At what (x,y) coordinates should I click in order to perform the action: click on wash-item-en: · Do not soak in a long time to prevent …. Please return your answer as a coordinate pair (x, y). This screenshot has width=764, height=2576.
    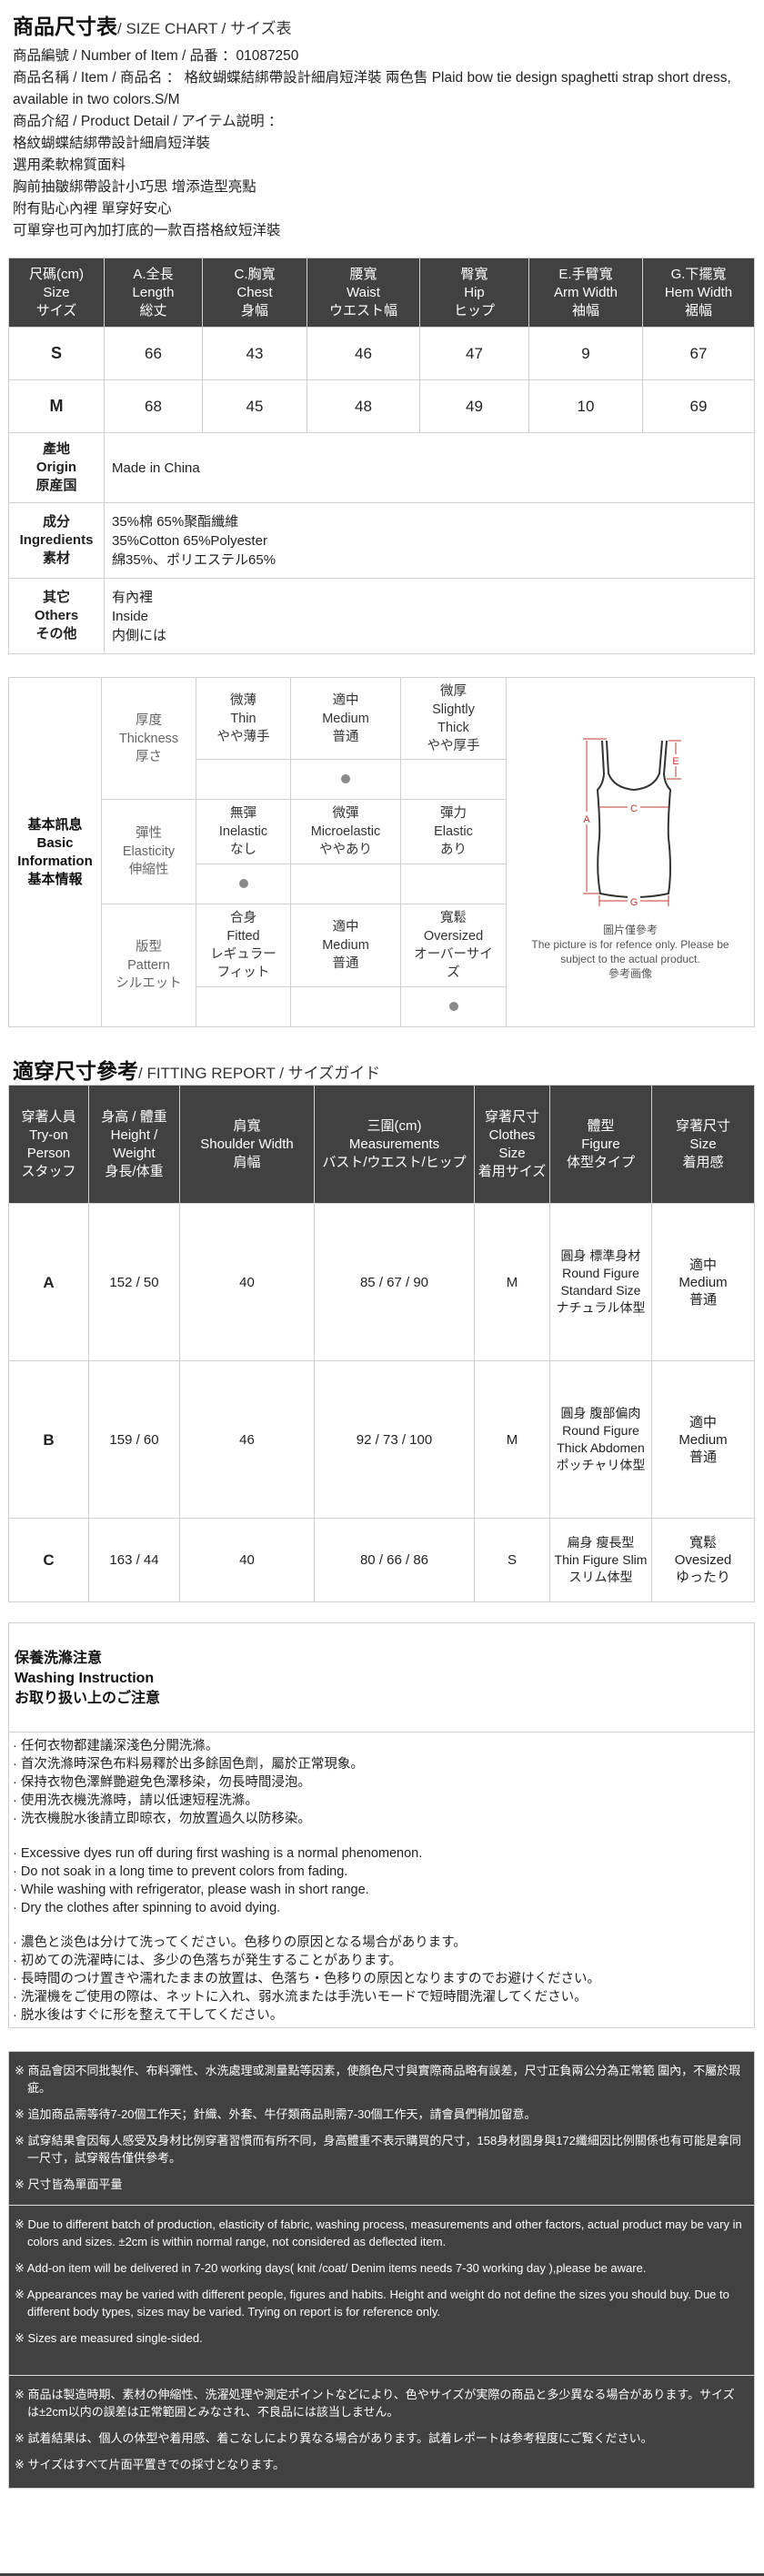
    Looking at the image, I should click on (180, 1871).